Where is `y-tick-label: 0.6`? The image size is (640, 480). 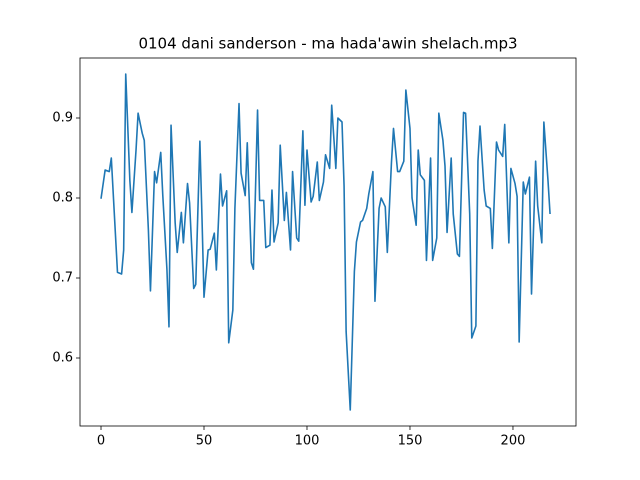 y-tick-label: 0.6 is located at coordinates (62, 358).